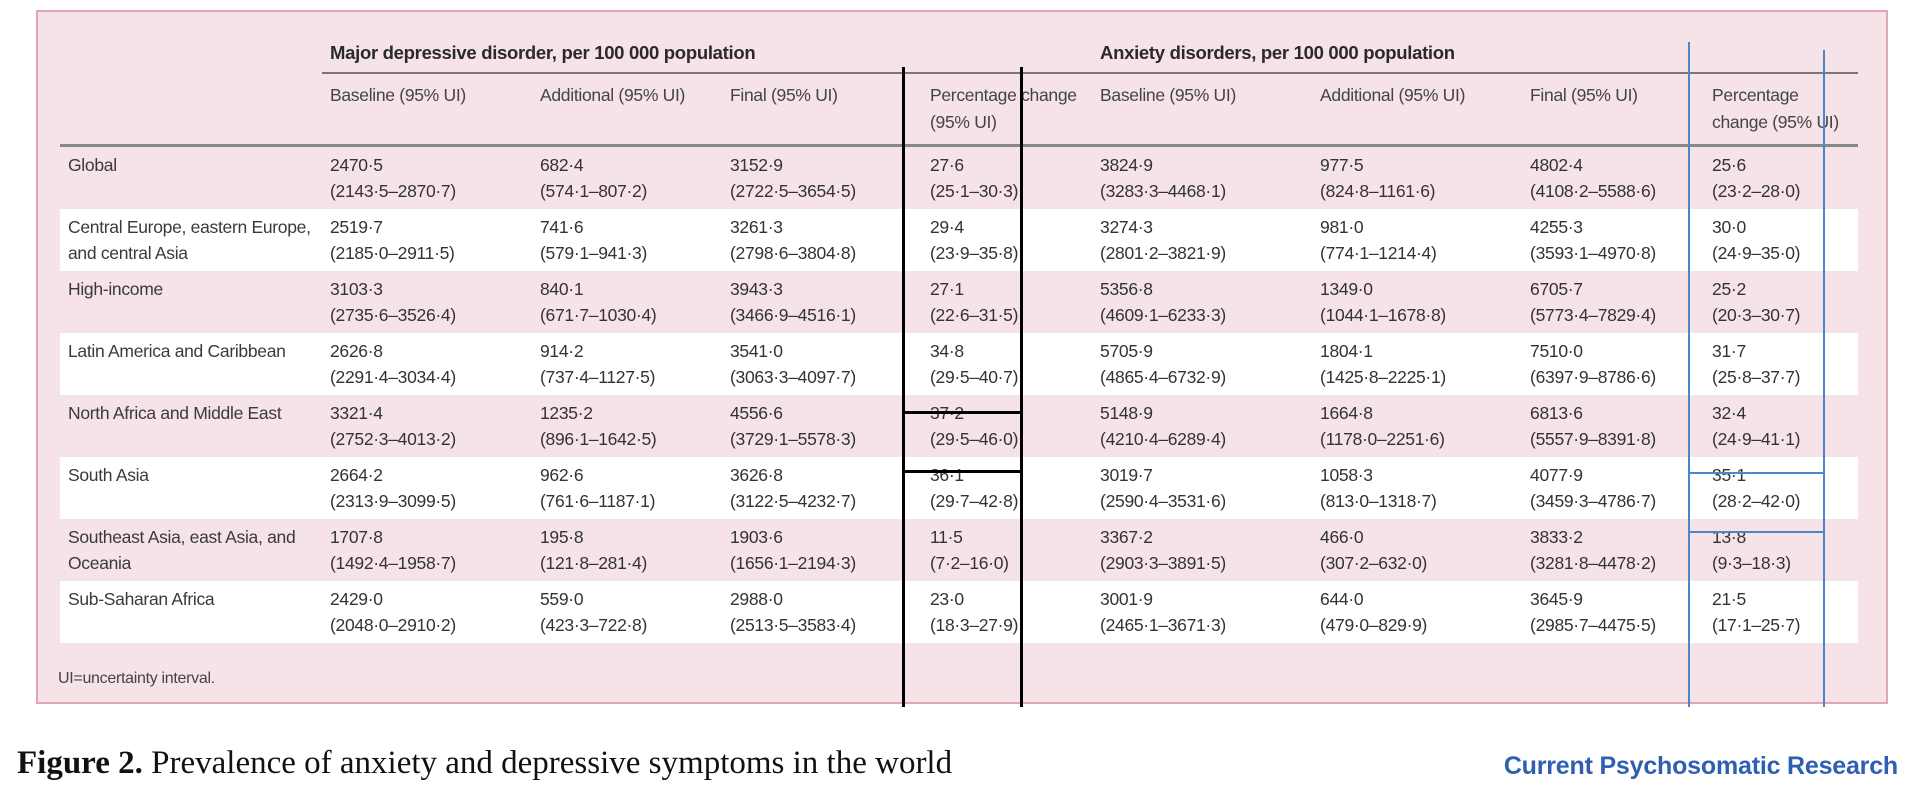  Describe the element at coordinates (947, 599) in the screenshot. I see `cell-estimate: 23·0` at that location.